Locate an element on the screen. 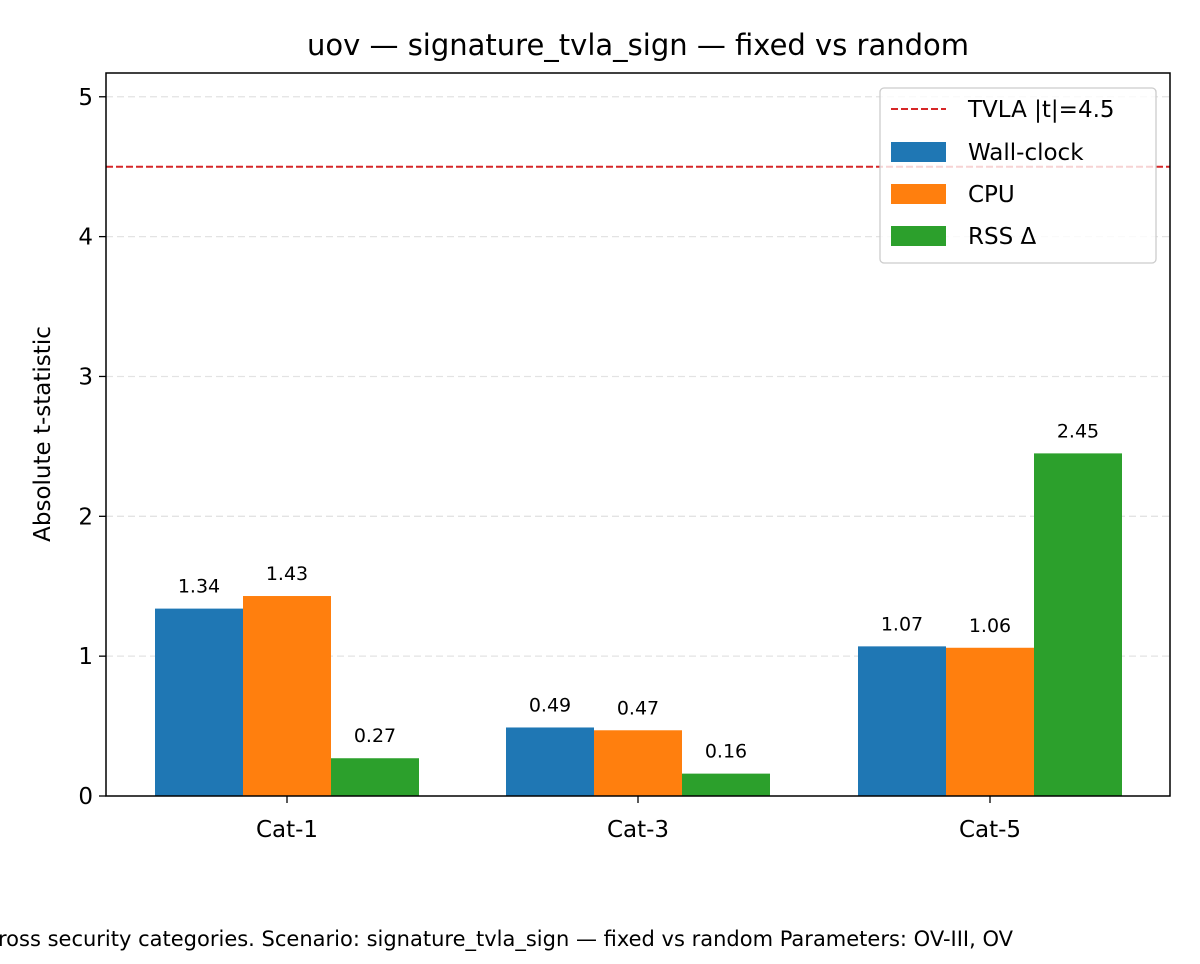  legend-label: CPU is located at coordinates (991, 195).